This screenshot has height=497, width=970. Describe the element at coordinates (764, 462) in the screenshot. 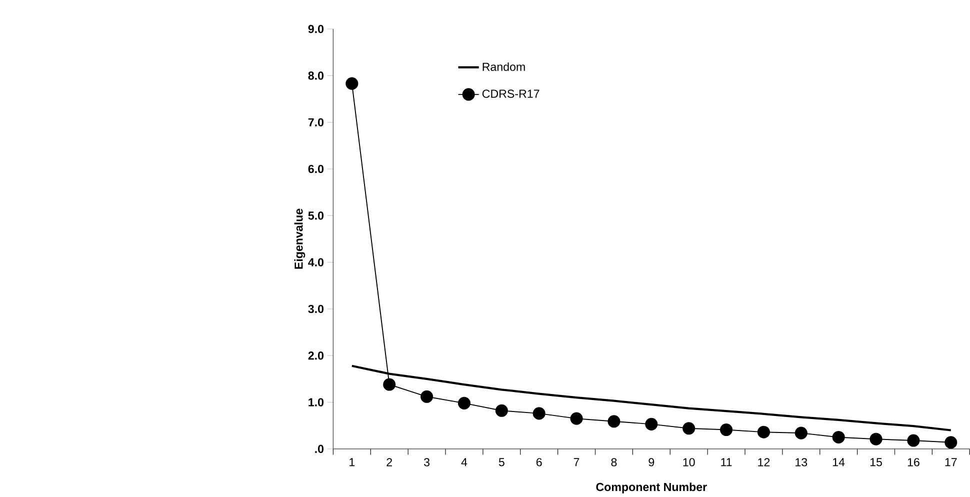

I see `x-tick-label: 12` at that location.